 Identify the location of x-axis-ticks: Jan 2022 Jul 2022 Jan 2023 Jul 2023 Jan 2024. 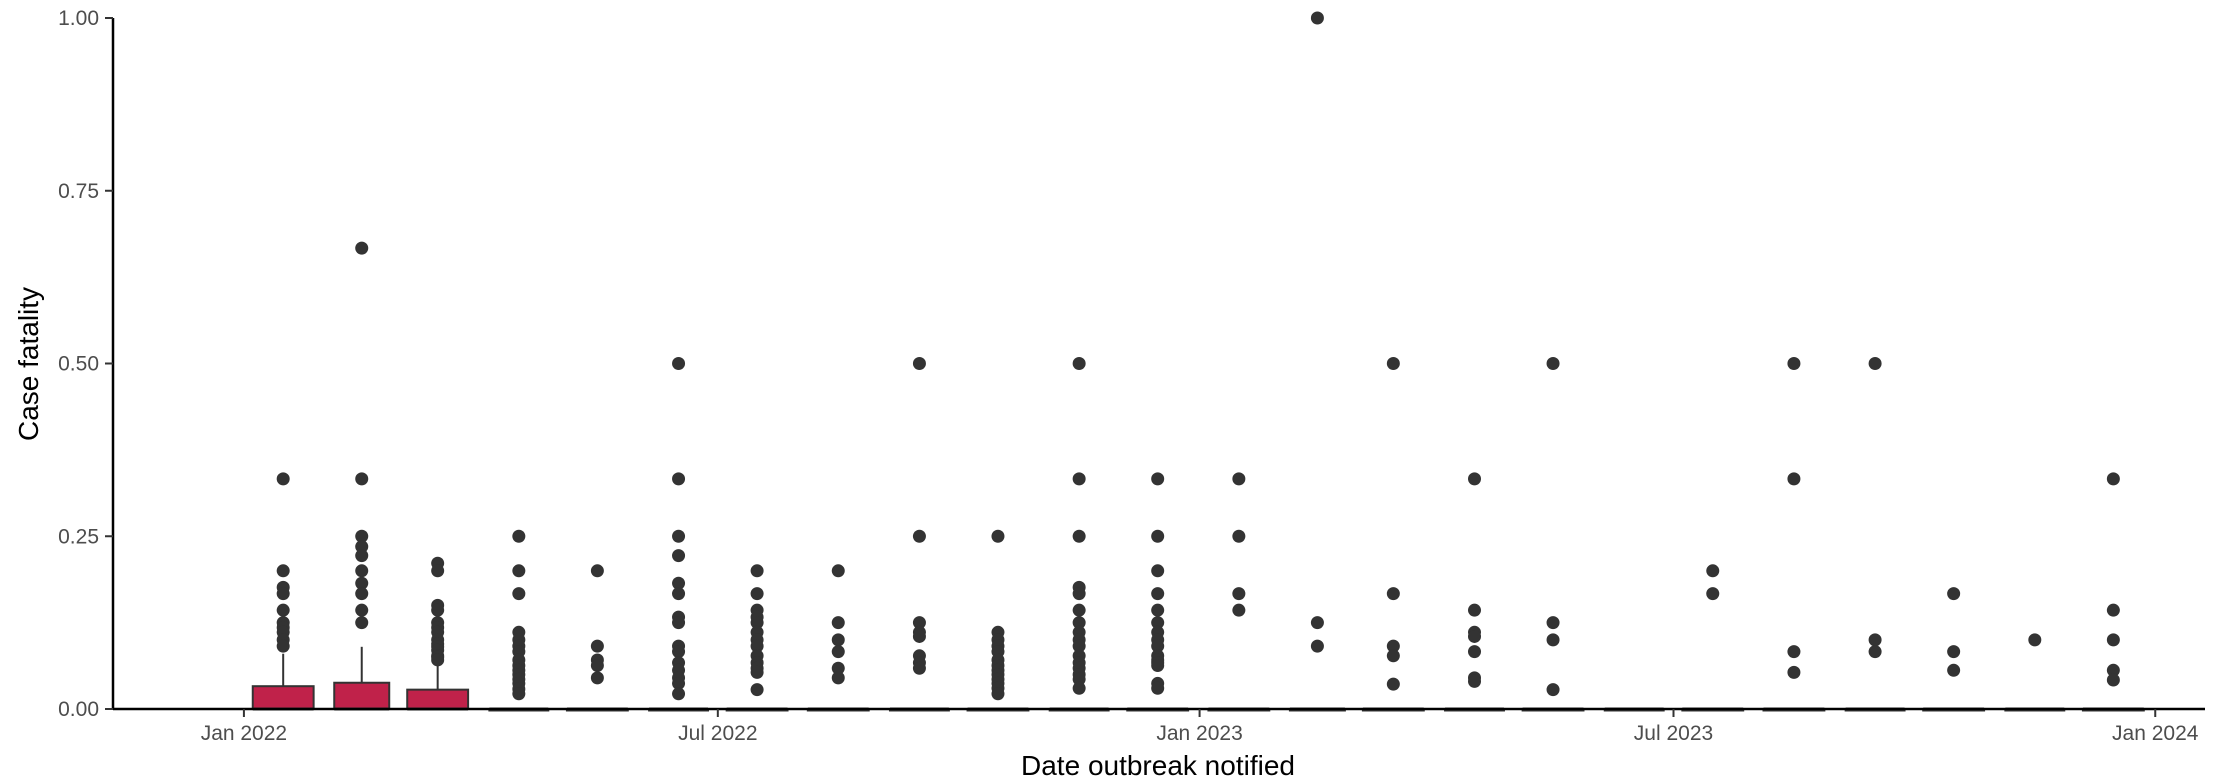
(1200, 727).